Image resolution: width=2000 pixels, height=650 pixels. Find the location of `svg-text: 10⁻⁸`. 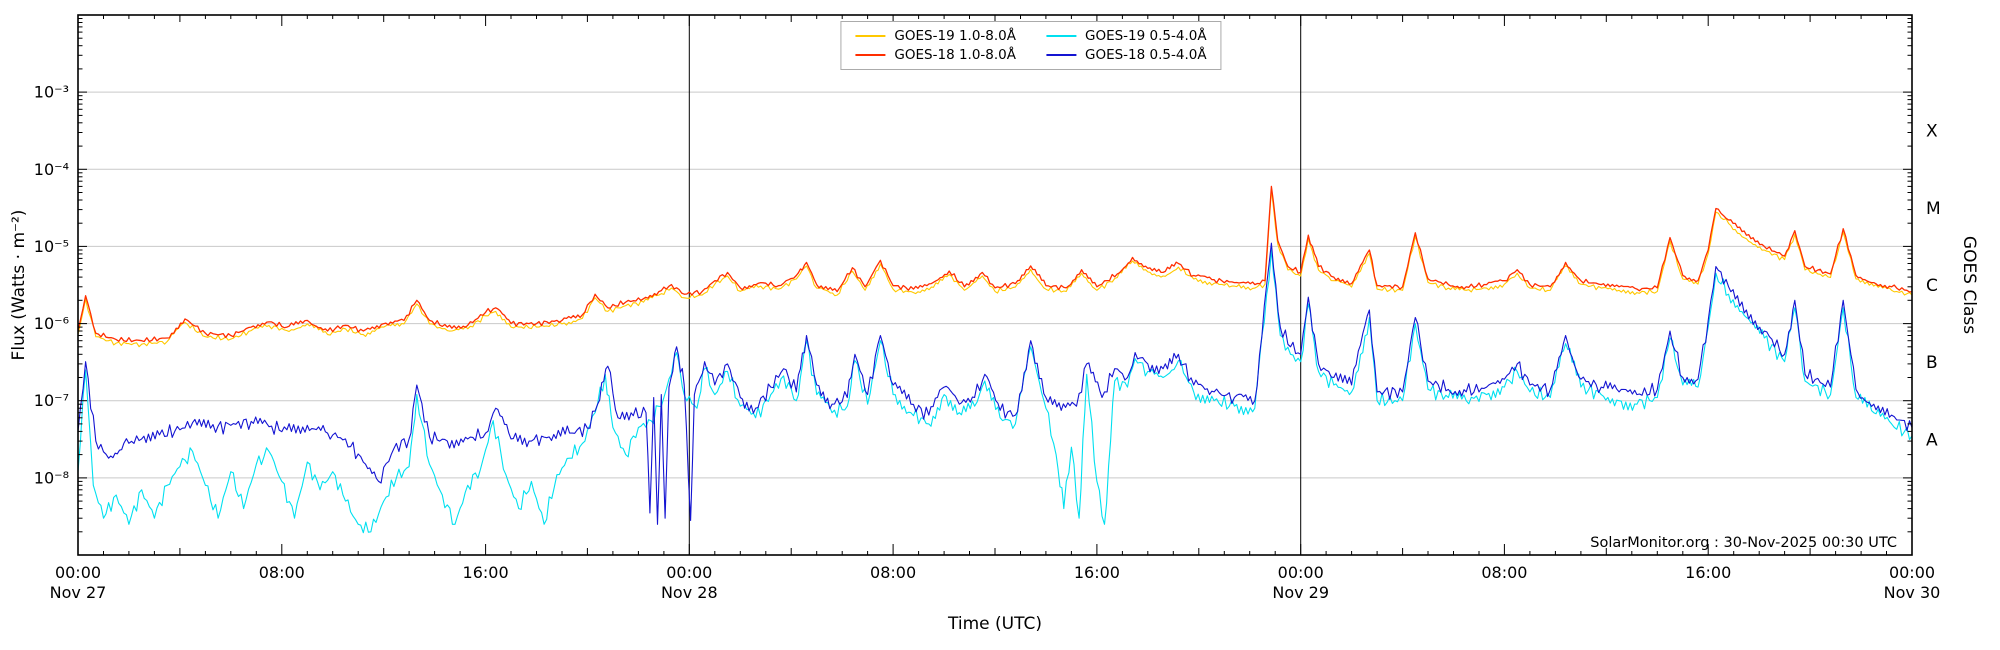

svg-text: 10⁻⁸ is located at coordinates (51, 477).